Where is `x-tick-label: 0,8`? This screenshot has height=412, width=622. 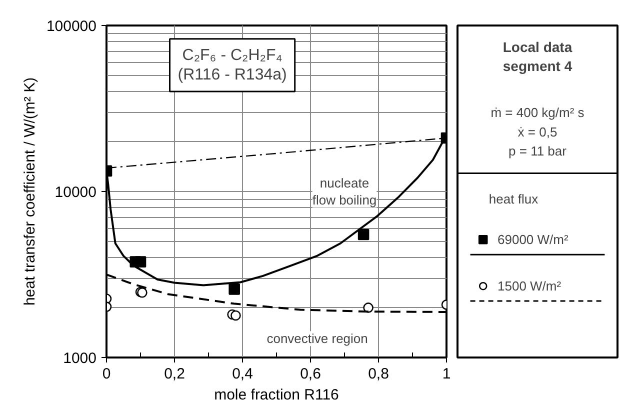
x-tick-label: 0,8 is located at coordinates (378, 374).